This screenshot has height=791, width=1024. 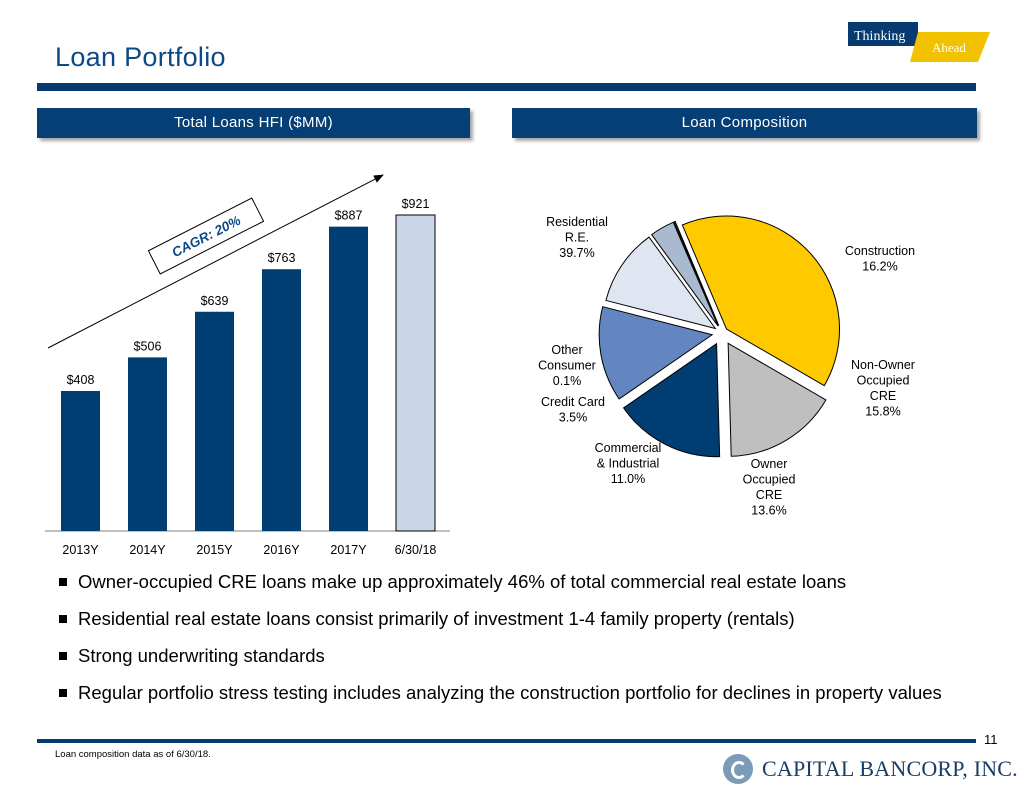 I want to click on pie-label-construction-1: 16.2%, so click(x=879, y=267).